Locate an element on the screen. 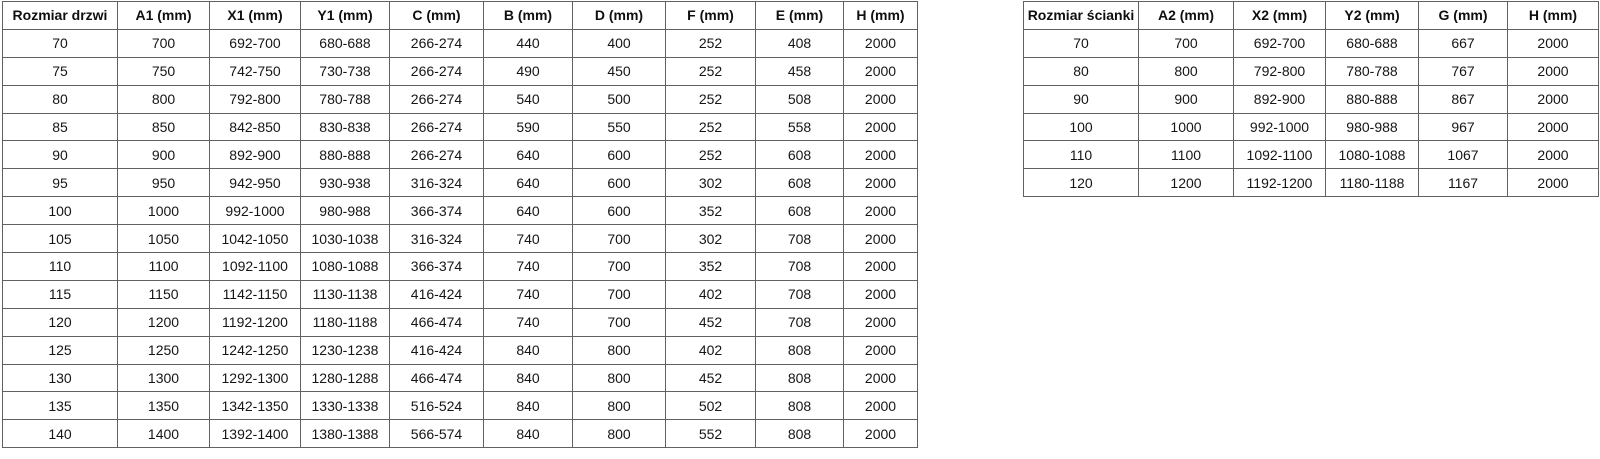 The width and height of the screenshot is (1600, 459). column-header: Rozmiar drzwi is located at coordinates (60, 15).